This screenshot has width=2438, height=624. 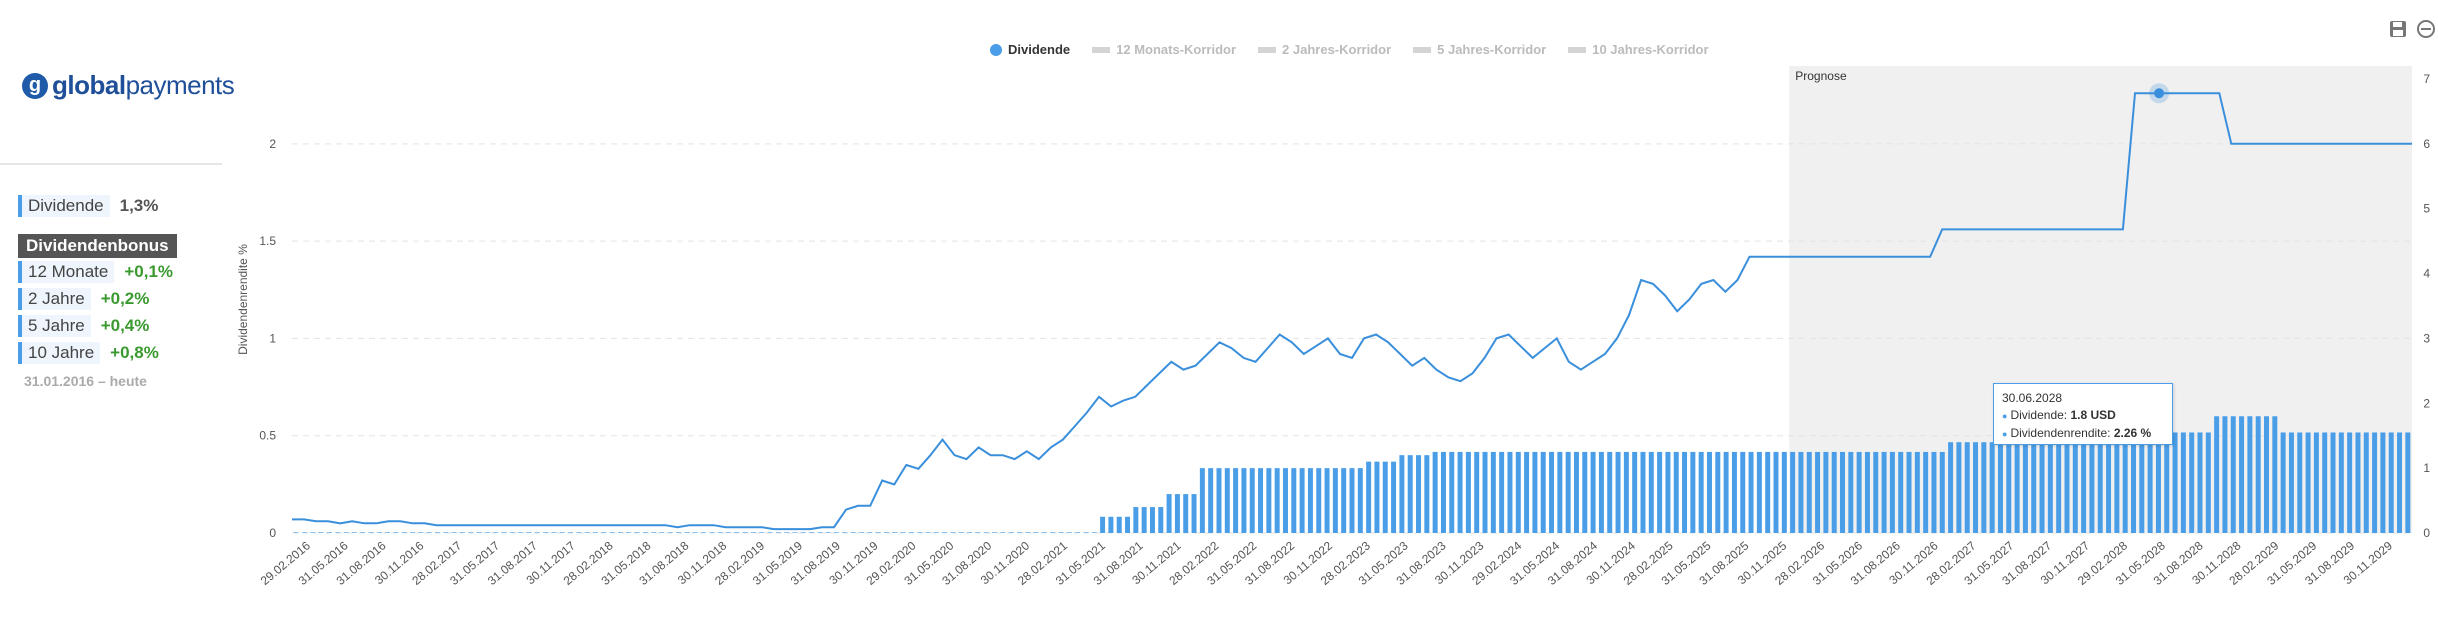 What do you see at coordinates (1164, 49) in the screenshot?
I see `legend-item-12m: 12 Monats-Korridor` at bounding box center [1164, 49].